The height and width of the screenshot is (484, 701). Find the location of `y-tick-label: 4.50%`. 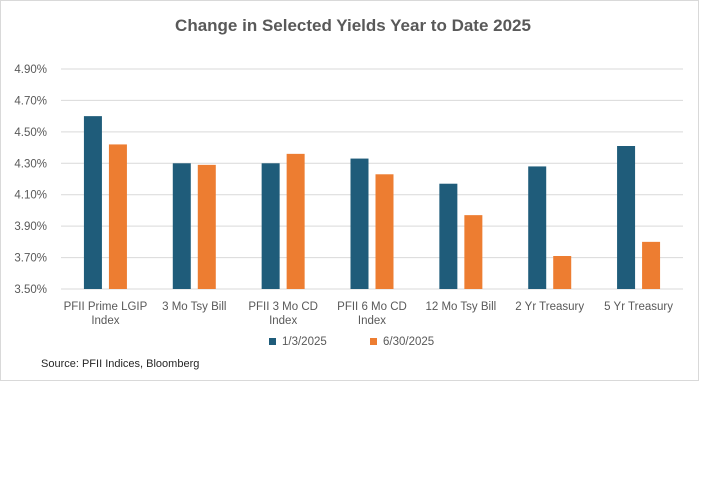

y-tick-label: 4.50% is located at coordinates (30, 133).